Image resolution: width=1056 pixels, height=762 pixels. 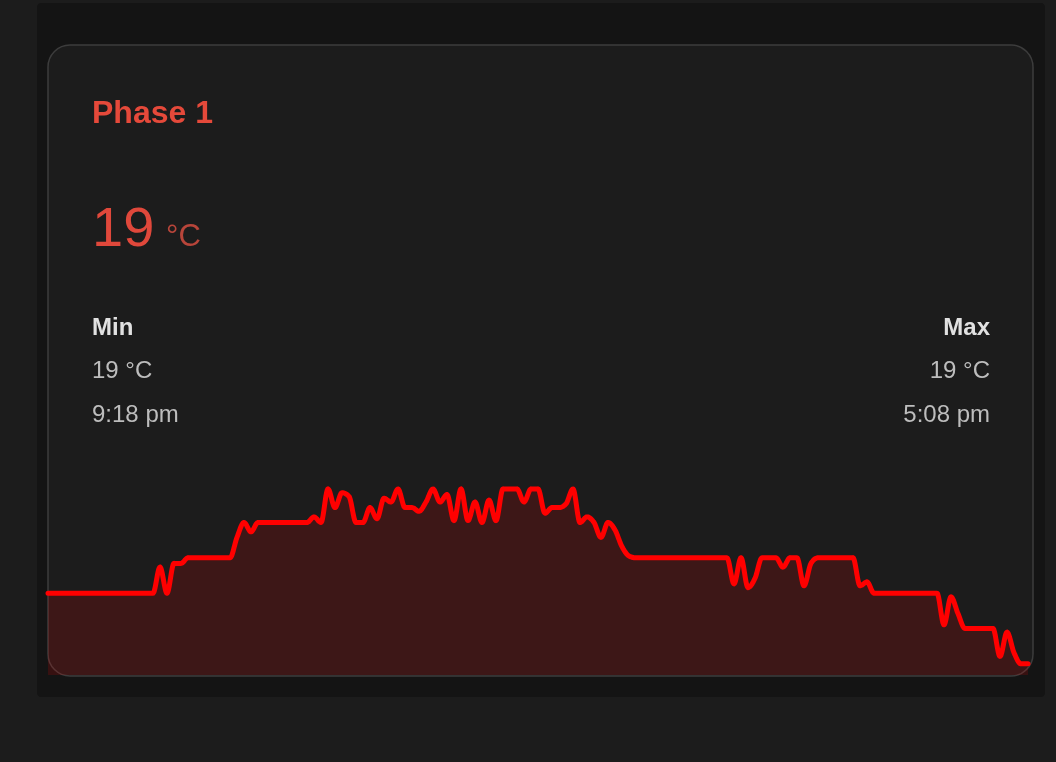 I want to click on text: Min, so click(x=113, y=326).